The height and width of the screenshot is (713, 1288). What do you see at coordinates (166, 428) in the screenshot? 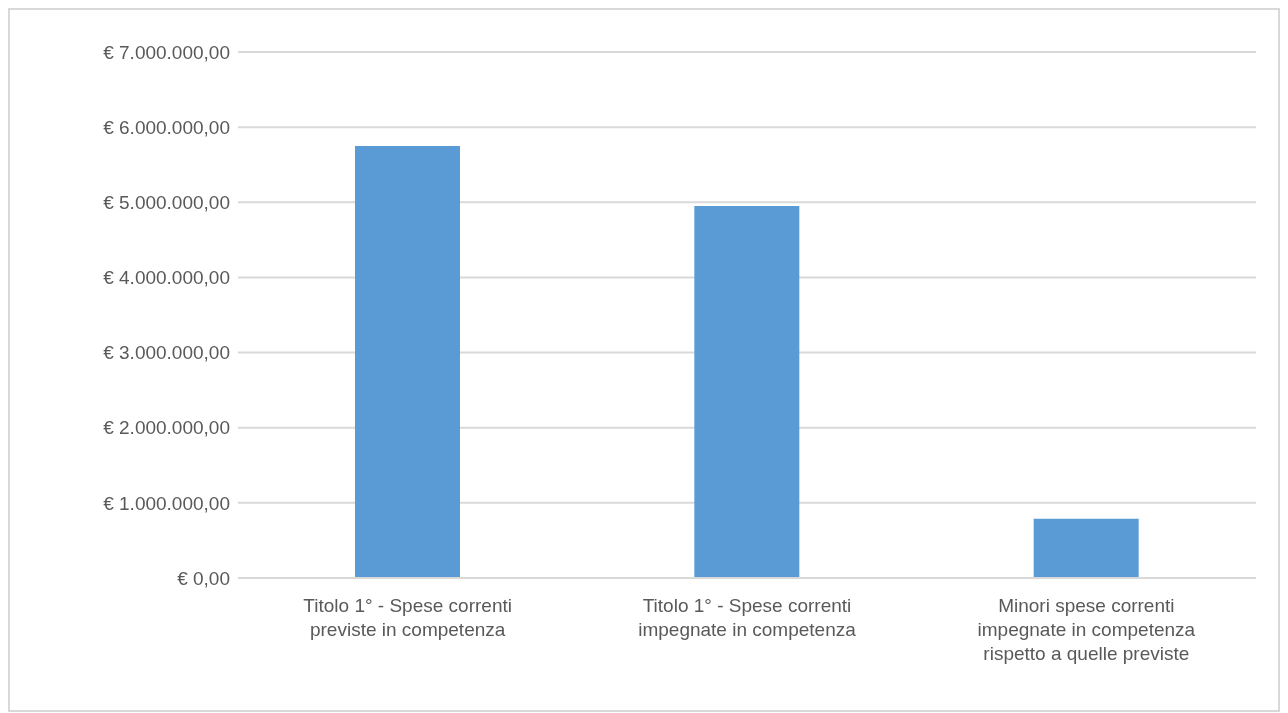
I see `y-tick-label: € 2.000.000,00` at bounding box center [166, 428].